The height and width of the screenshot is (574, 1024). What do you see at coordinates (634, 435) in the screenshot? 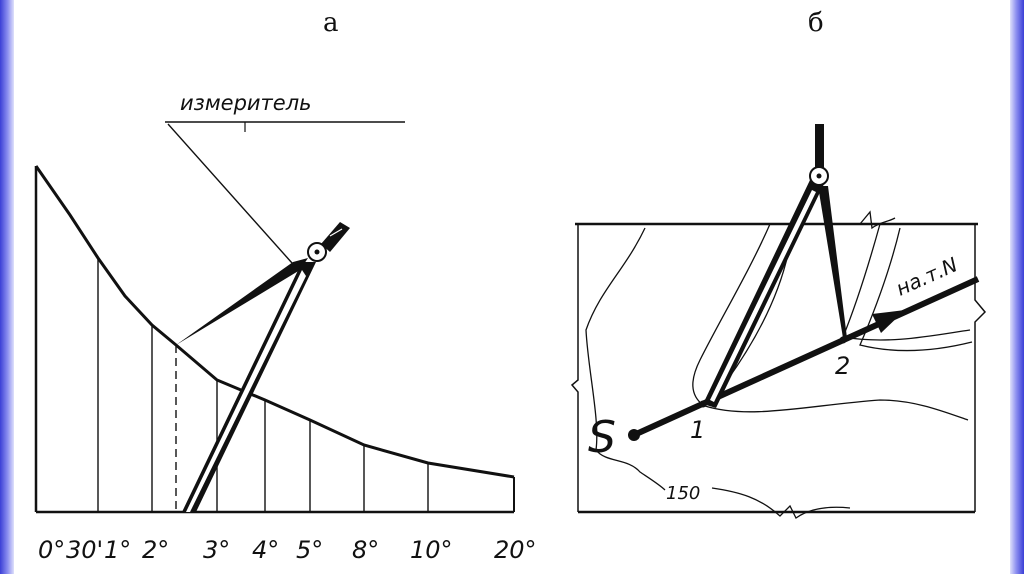
I see `point-s-marker` at bounding box center [634, 435].